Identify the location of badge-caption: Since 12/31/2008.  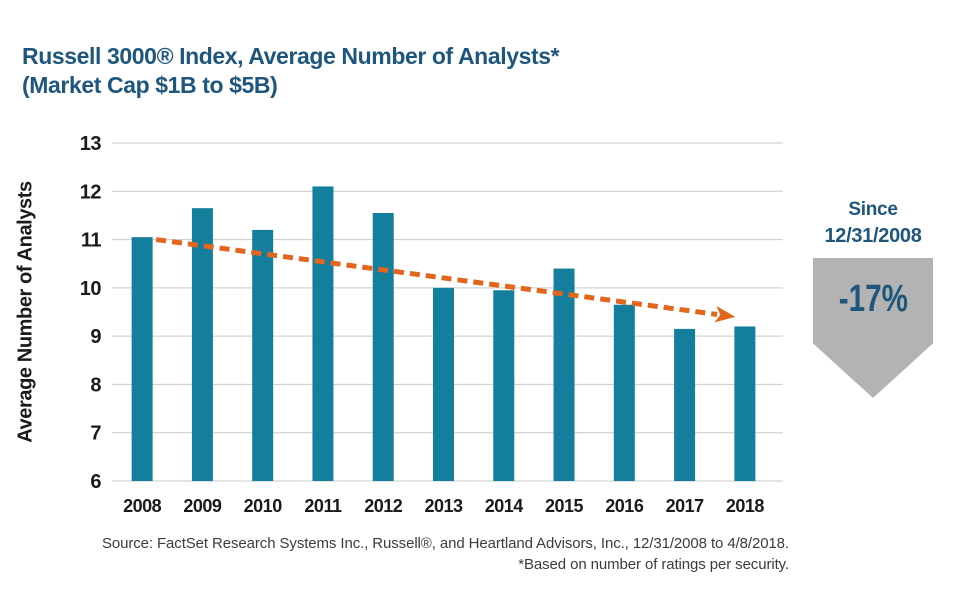
(873, 223).